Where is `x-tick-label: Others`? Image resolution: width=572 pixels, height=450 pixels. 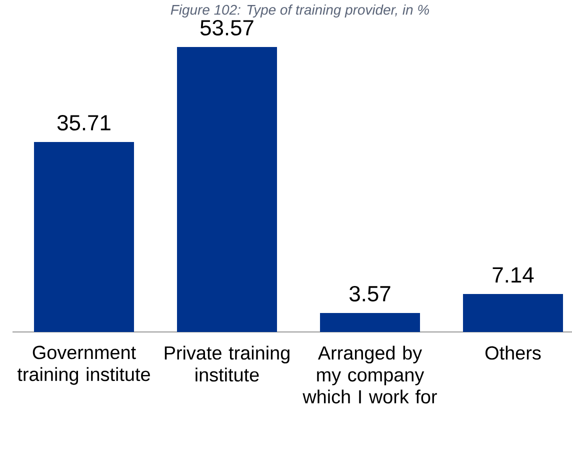 x-tick-label: Others is located at coordinates (513, 353).